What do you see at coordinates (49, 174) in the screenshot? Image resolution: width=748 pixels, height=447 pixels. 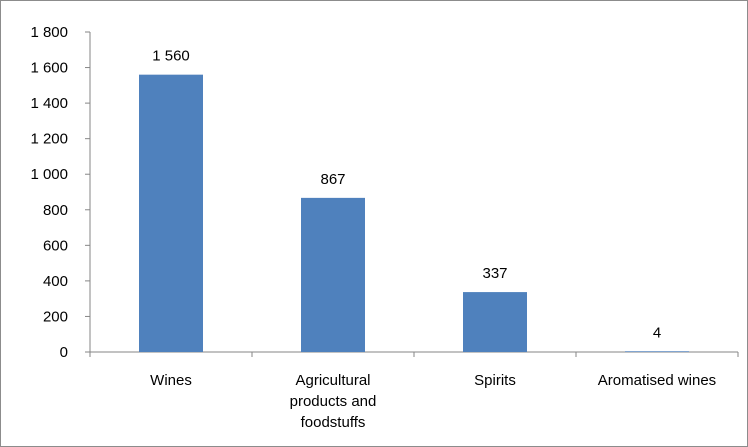 I see `y-tick-label: 1 000` at bounding box center [49, 174].